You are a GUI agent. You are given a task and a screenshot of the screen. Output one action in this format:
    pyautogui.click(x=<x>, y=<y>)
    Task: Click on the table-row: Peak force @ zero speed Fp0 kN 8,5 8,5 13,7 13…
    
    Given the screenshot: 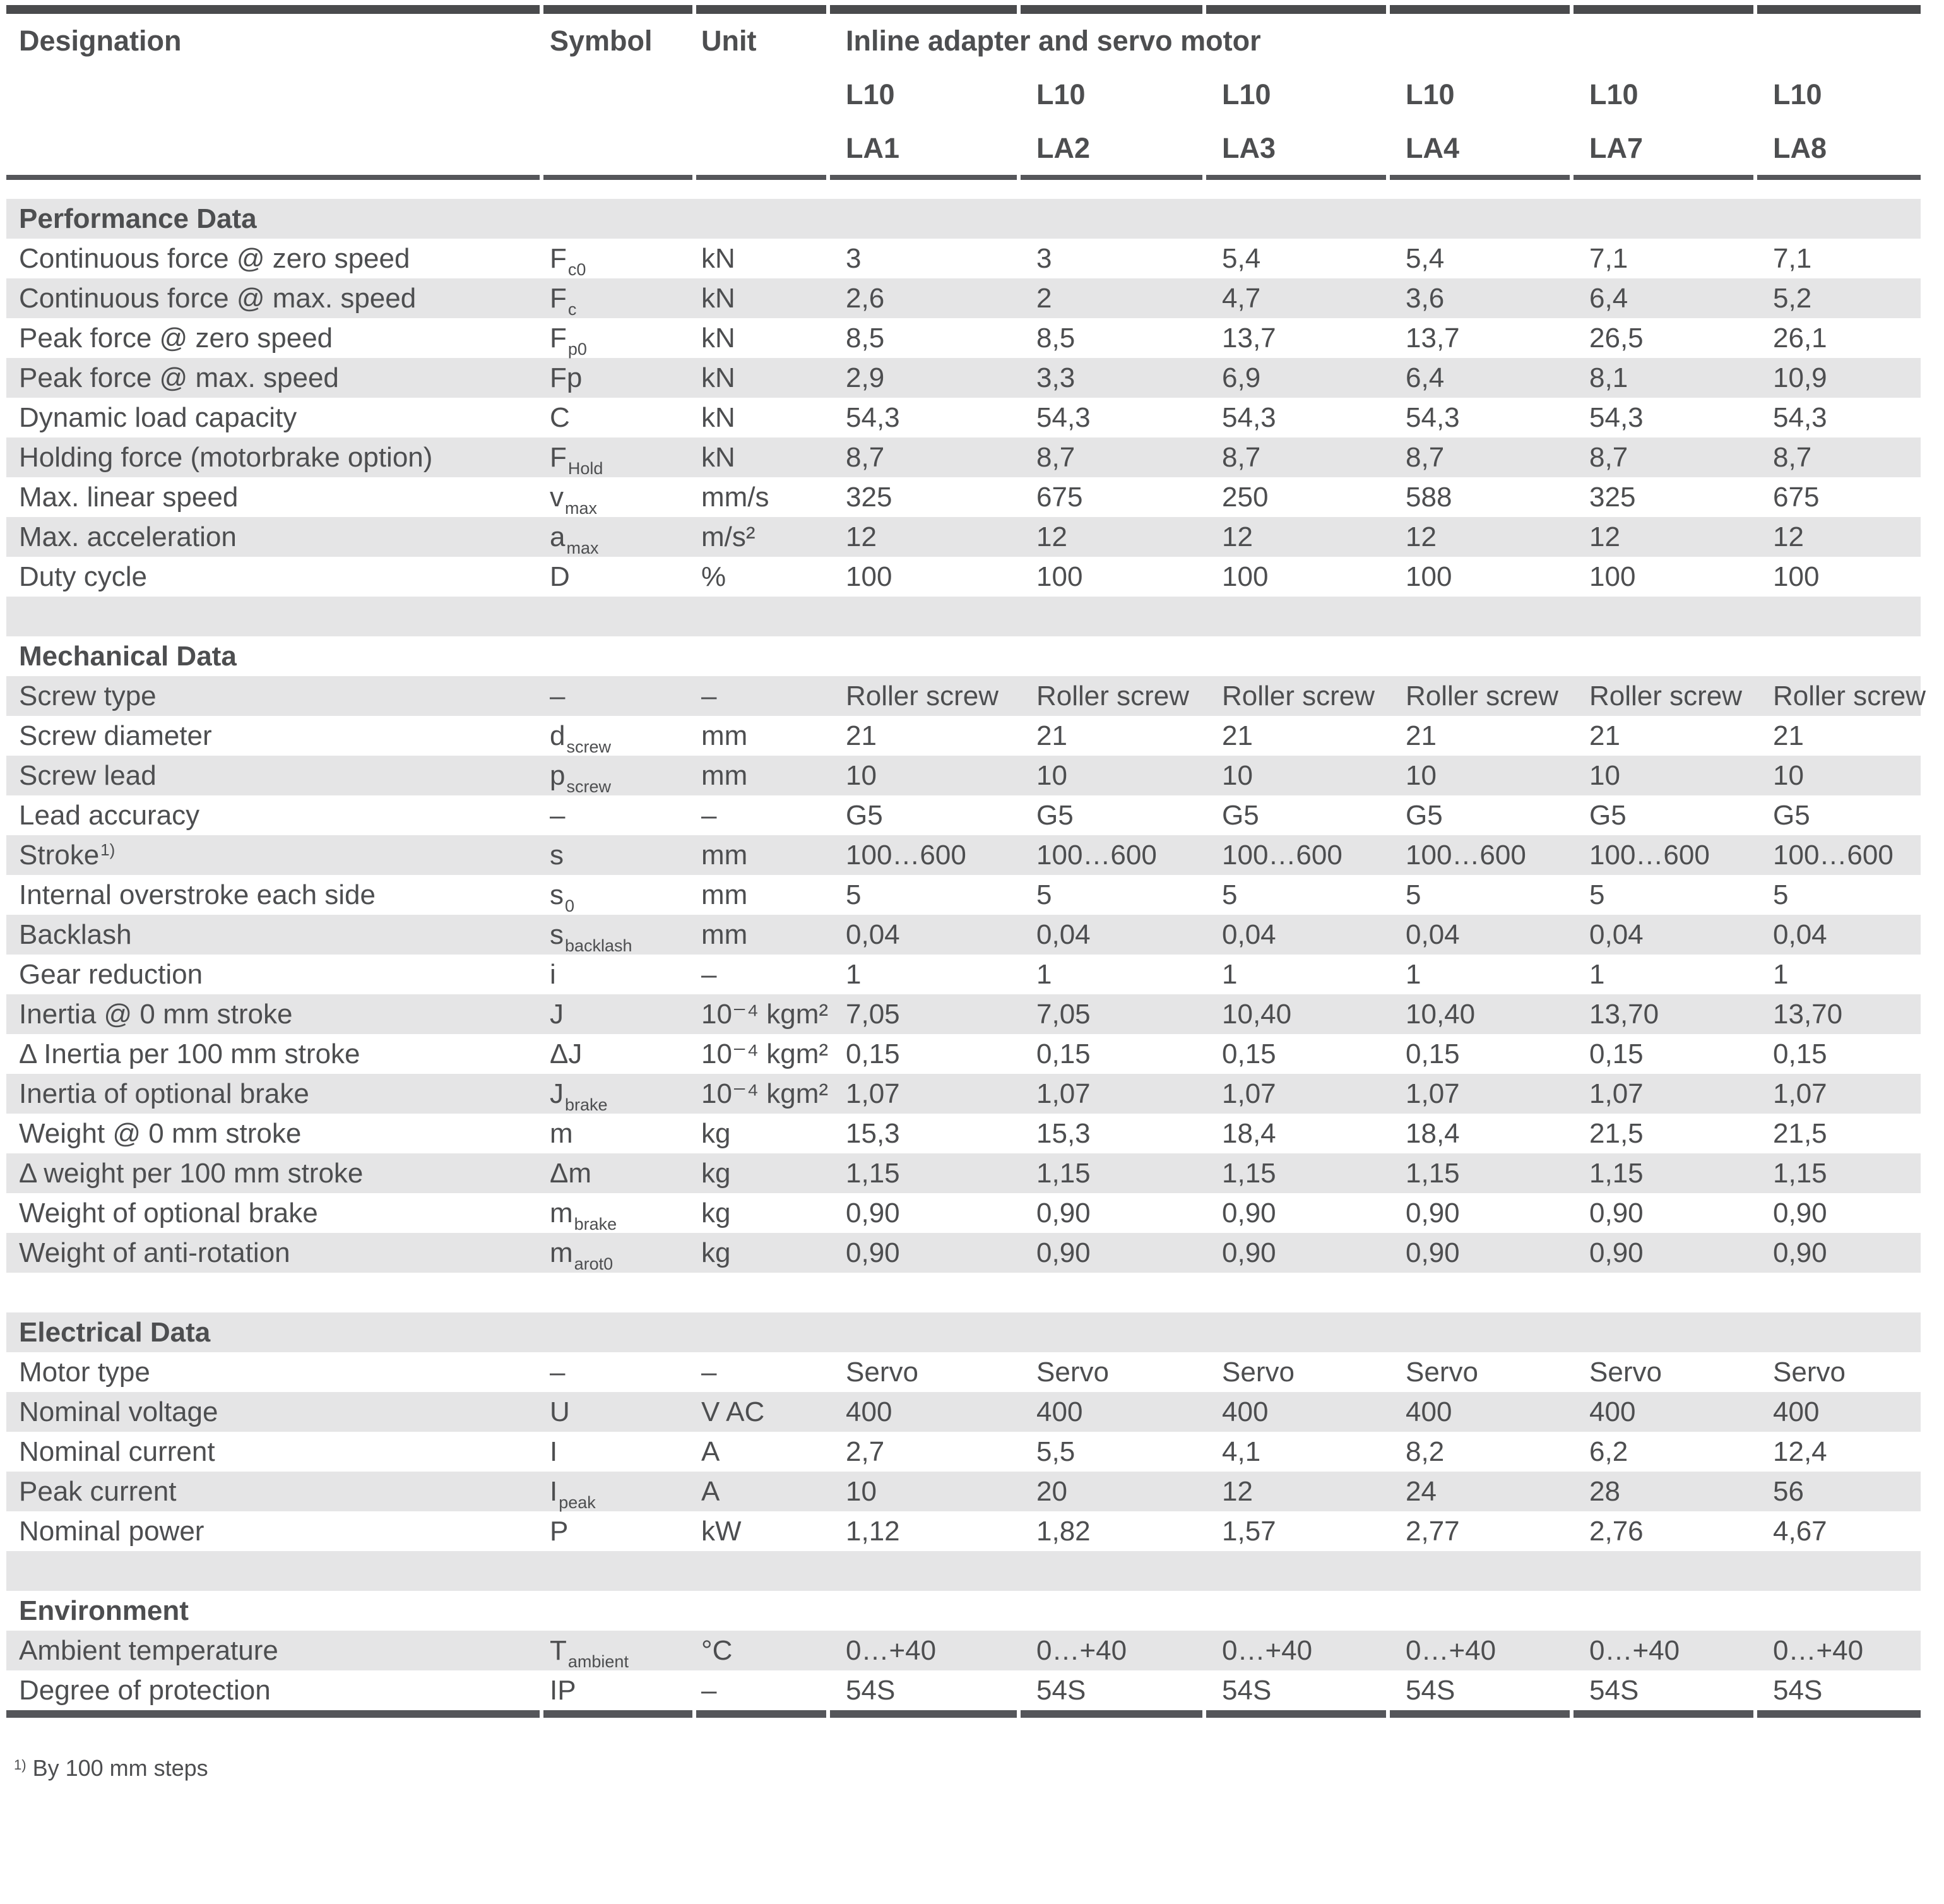 What is the action you would take?
    pyautogui.click(x=963, y=338)
    